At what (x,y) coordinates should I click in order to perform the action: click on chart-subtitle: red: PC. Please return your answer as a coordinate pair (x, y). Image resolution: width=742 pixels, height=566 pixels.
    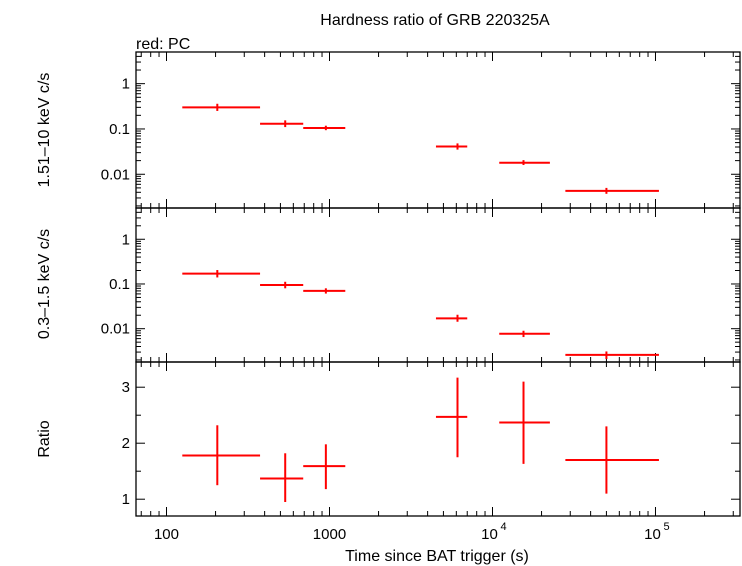
    Looking at the image, I should click on (163, 44).